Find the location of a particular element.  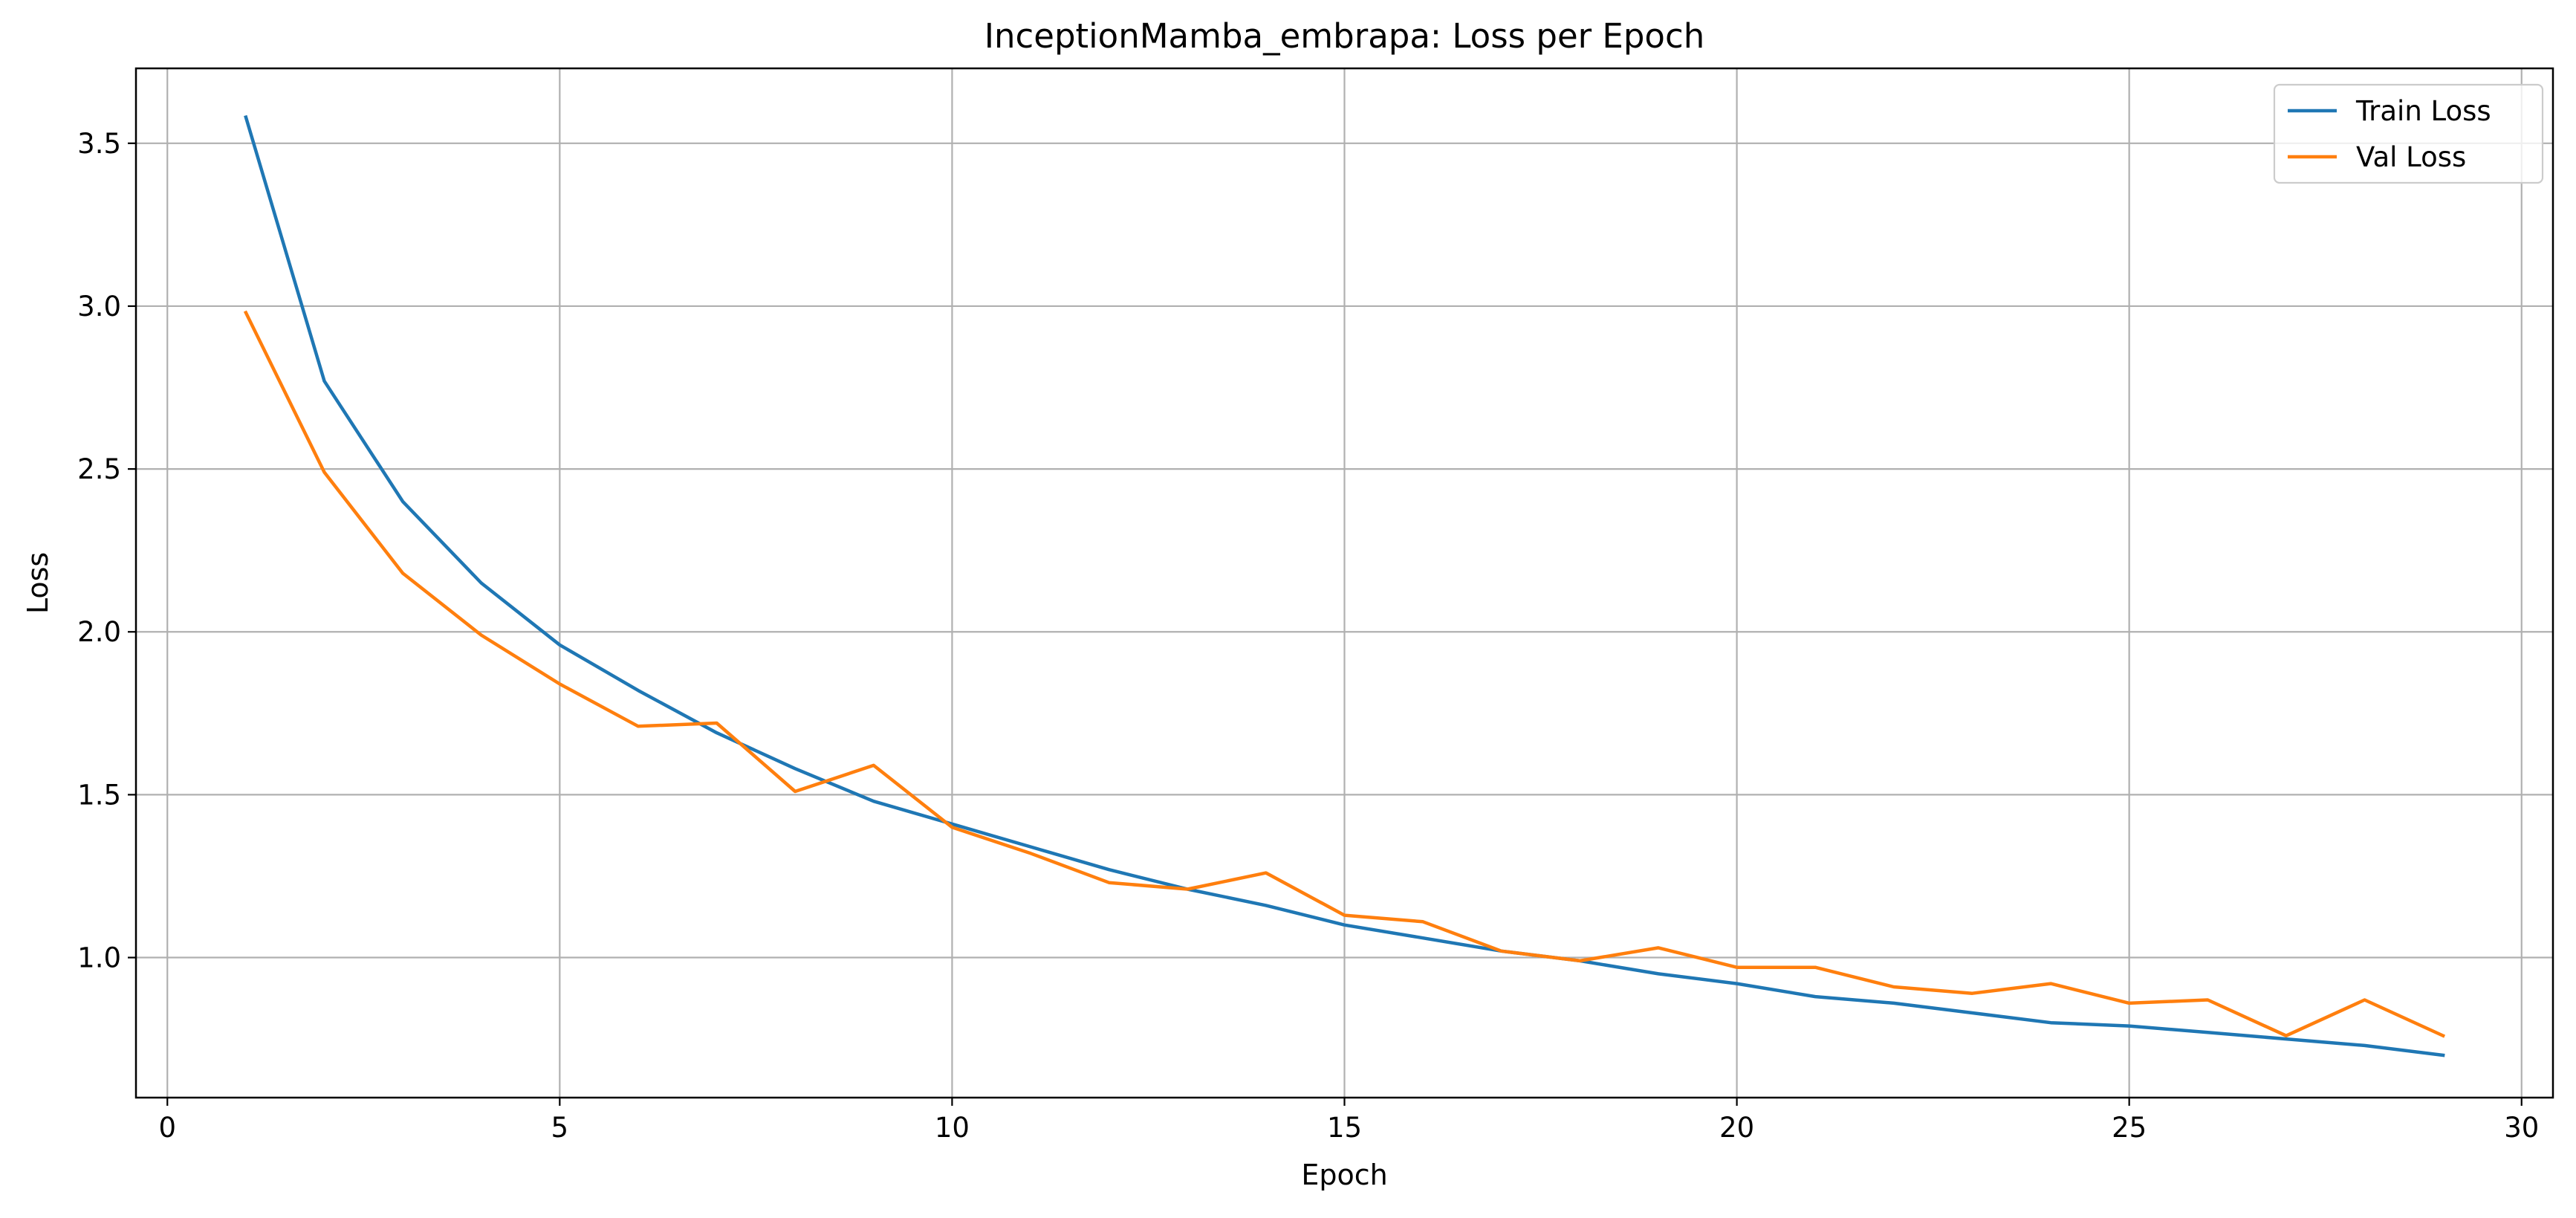

y-tick-label: 3.0 is located at coordinates (99, 307).